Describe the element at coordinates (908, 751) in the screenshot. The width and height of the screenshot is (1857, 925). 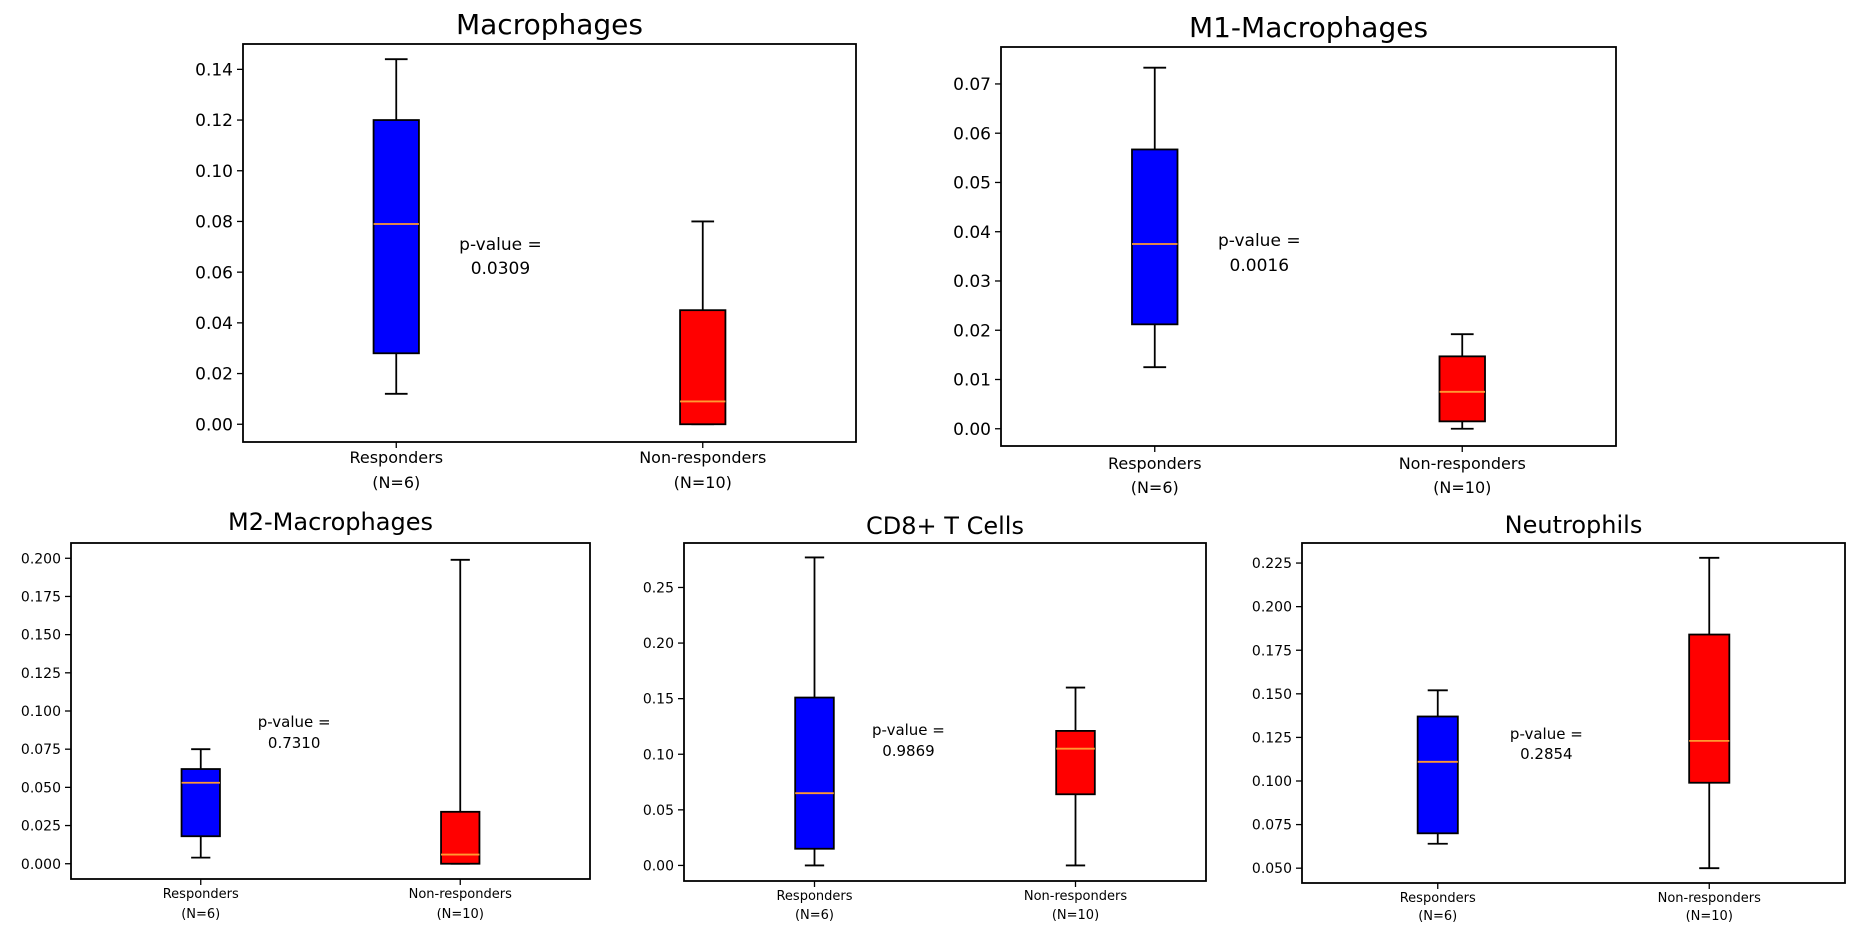
I see `p-value: 0.9869` at that location.